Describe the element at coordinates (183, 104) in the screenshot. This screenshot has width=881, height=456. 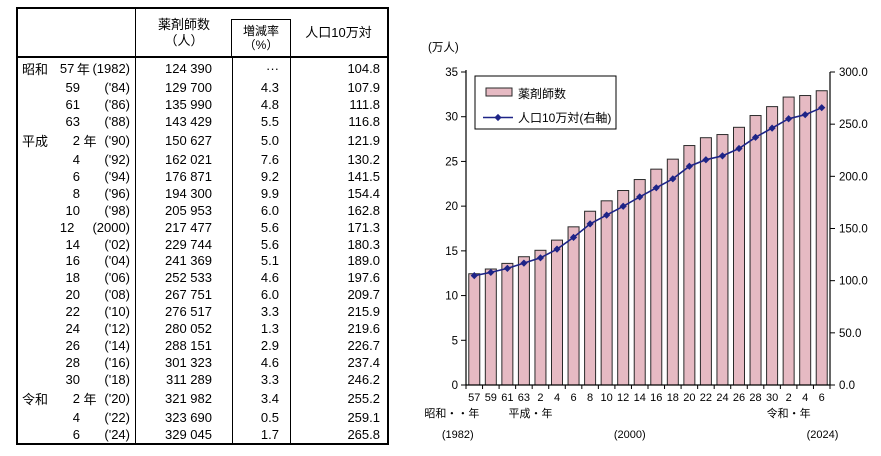
I see `count-cell: 135 990` at that location.